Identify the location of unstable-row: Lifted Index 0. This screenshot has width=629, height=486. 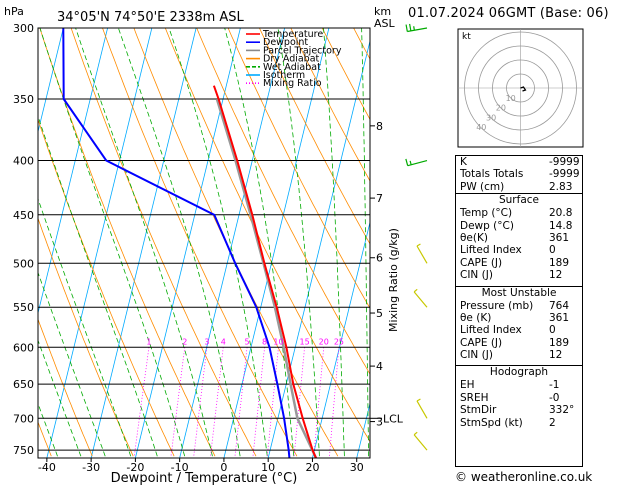
(519, 330).